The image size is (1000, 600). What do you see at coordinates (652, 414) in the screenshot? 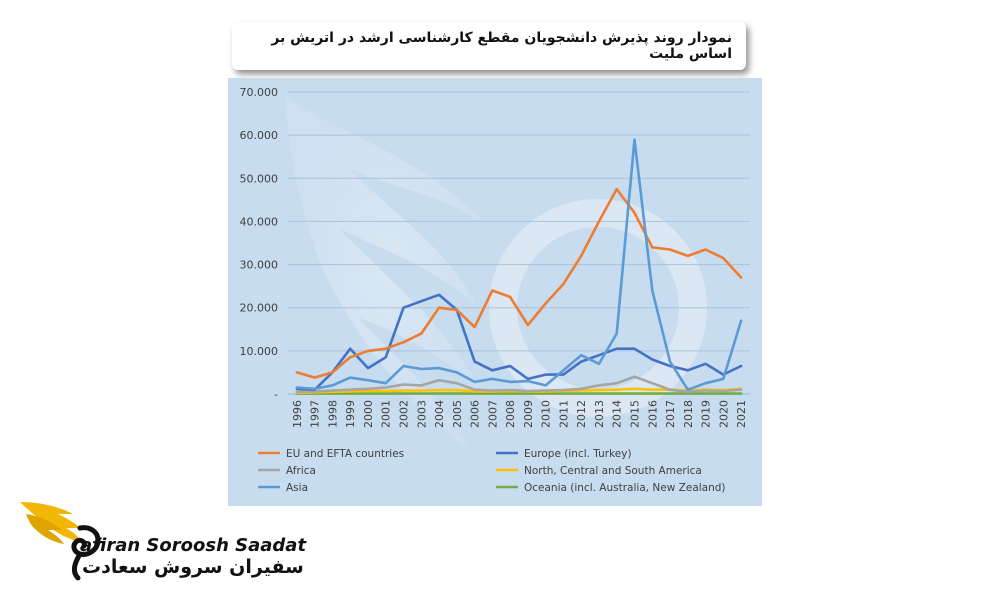
I see `x-tick-label: 2016` at bounding box center [652, 414].